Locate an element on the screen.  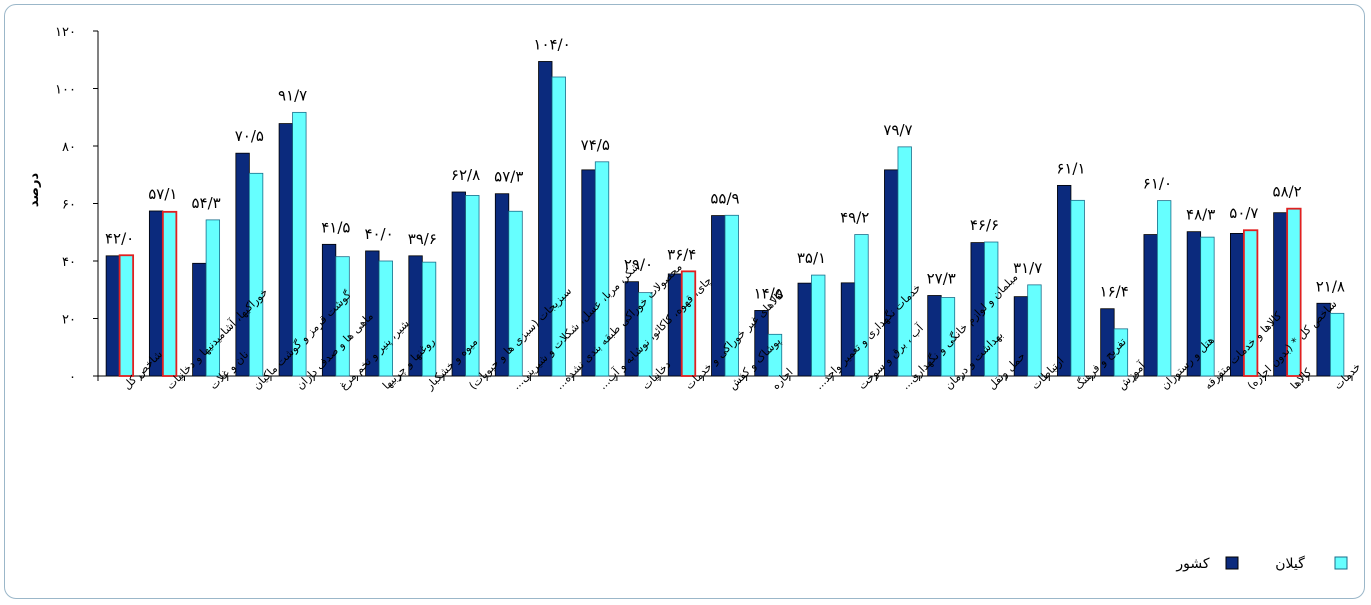
data-label: ۳۵/۱ is located at coordinates (811, 258).